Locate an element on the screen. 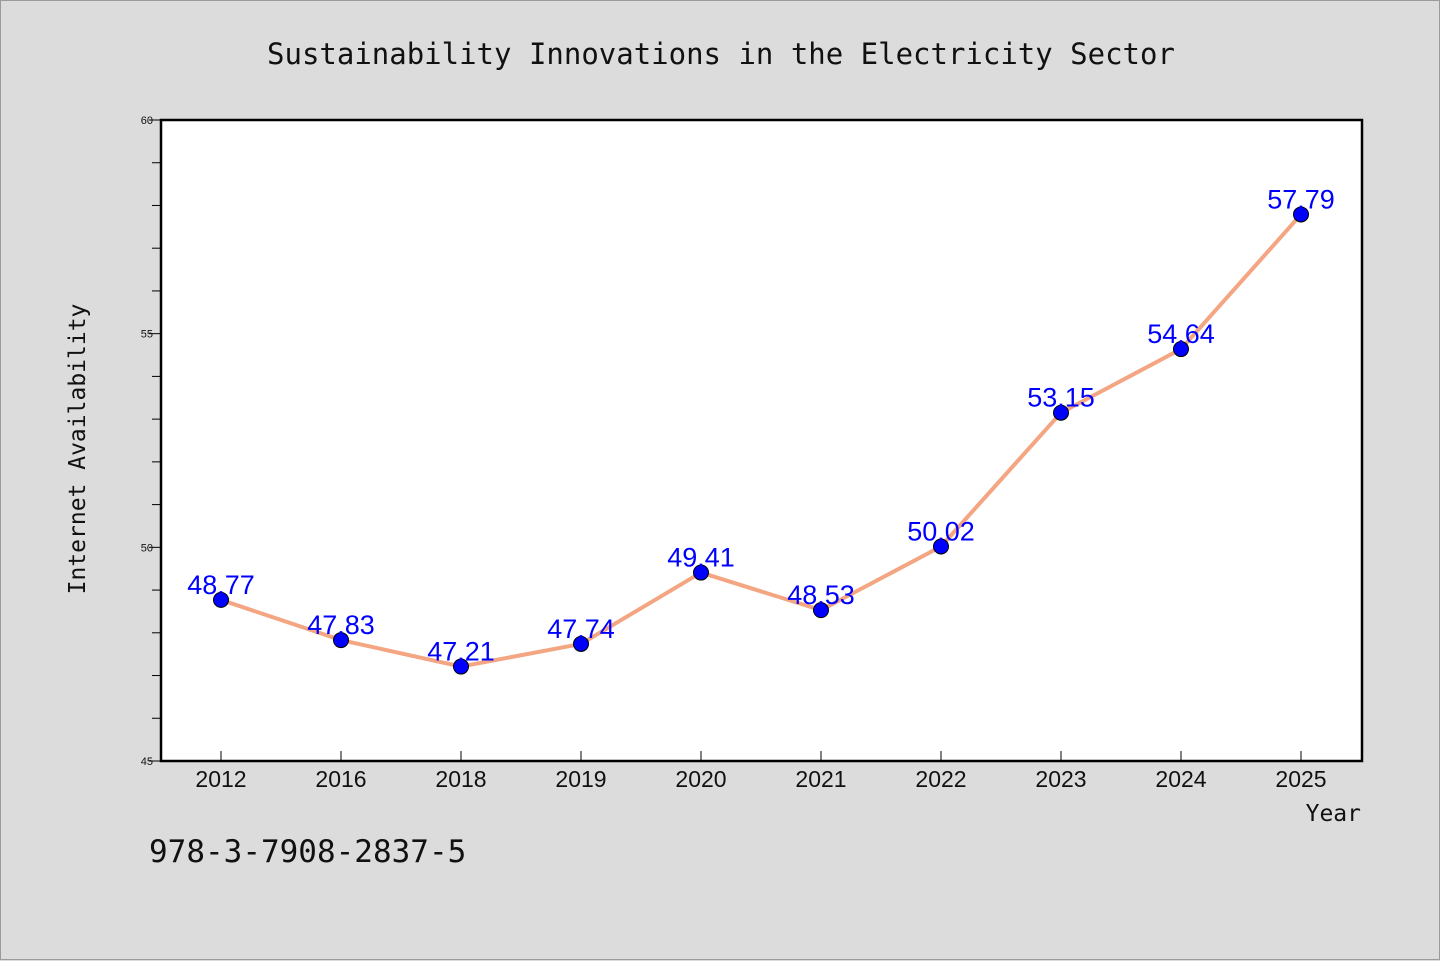  y-tick-label: 55 is located at coordinates (147, 335).